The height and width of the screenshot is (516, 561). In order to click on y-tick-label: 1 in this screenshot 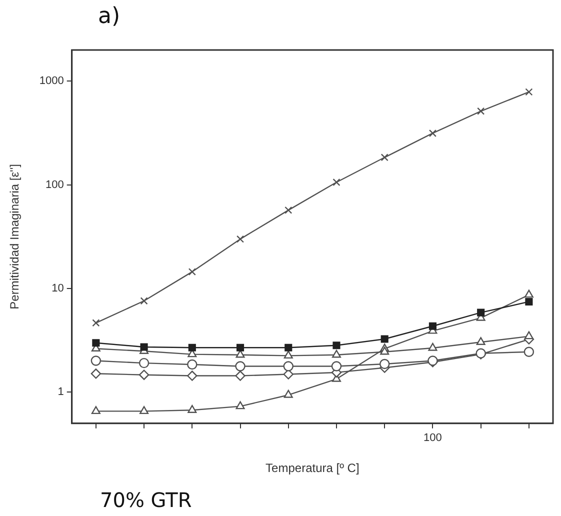, I will do `click(61, 392)`.